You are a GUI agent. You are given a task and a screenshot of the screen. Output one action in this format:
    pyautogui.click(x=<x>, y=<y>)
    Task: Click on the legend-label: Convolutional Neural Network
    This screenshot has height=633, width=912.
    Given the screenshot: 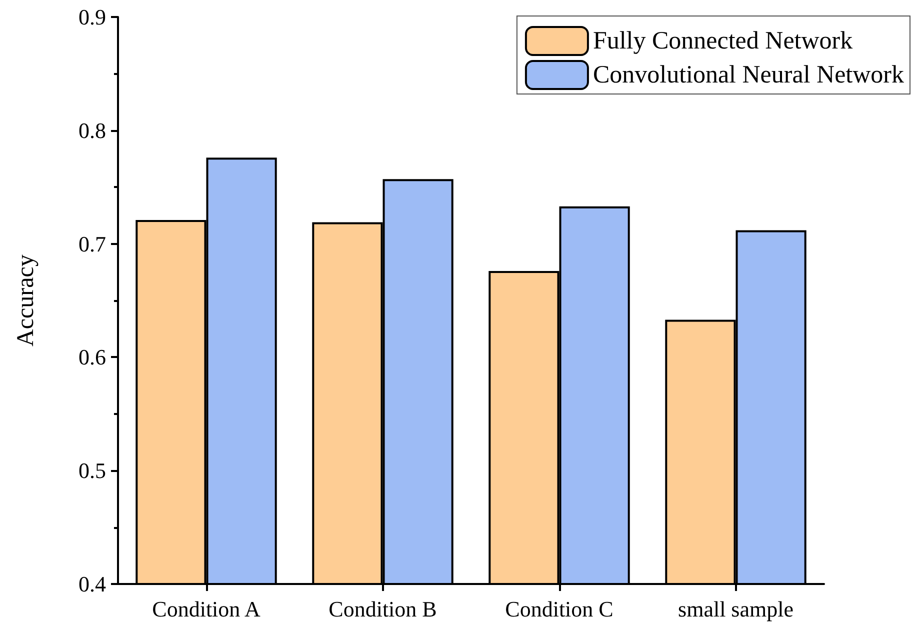 What is the action you would take?
    pyautogui.click(x=748, y=75)
    